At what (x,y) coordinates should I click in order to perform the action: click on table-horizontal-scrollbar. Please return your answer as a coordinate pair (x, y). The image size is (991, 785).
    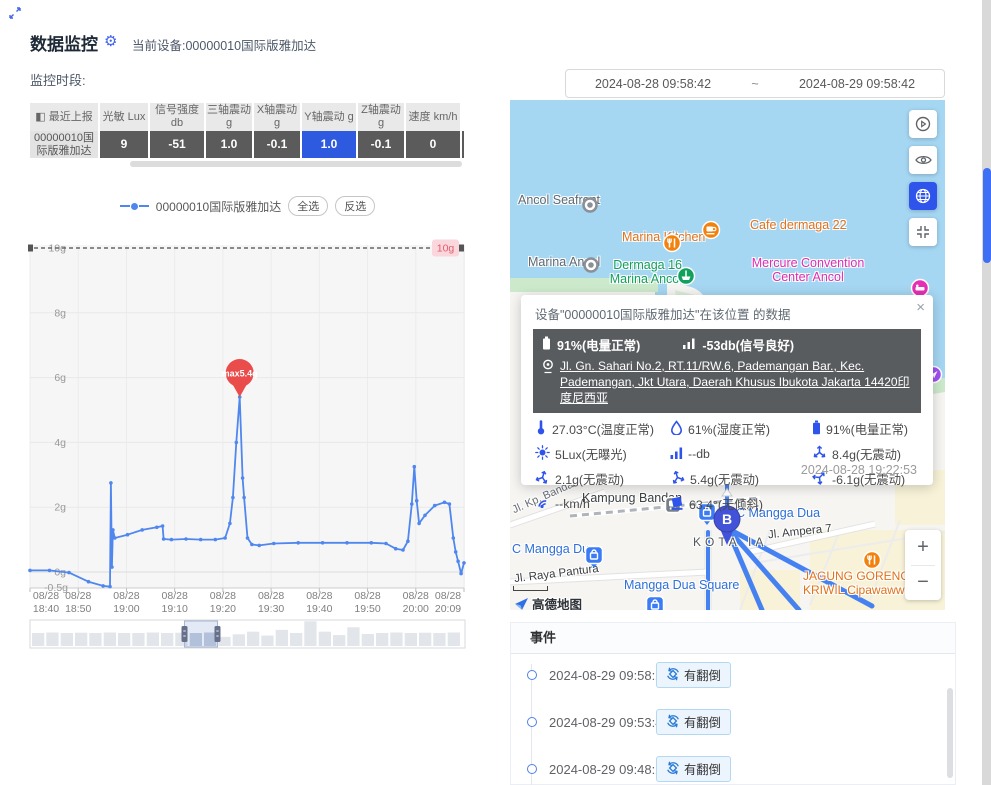
    Looking at the image, I should click on (296, 164).